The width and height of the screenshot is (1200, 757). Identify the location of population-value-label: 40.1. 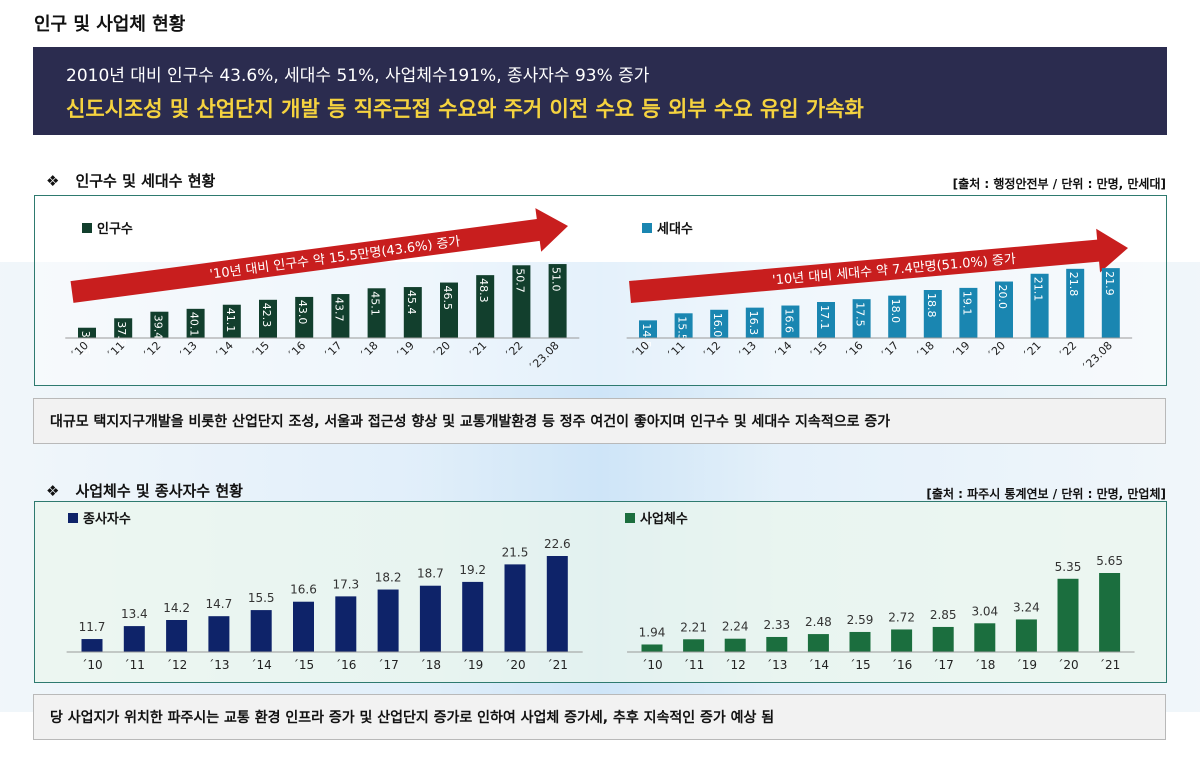
(194, 324).